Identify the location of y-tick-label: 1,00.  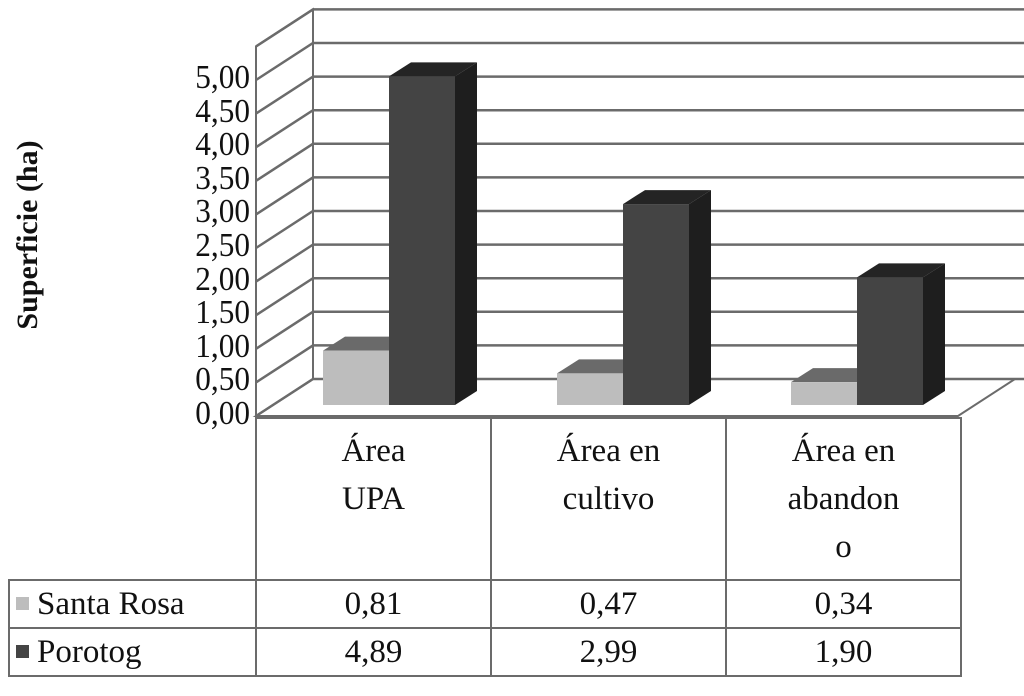
(222, 346).